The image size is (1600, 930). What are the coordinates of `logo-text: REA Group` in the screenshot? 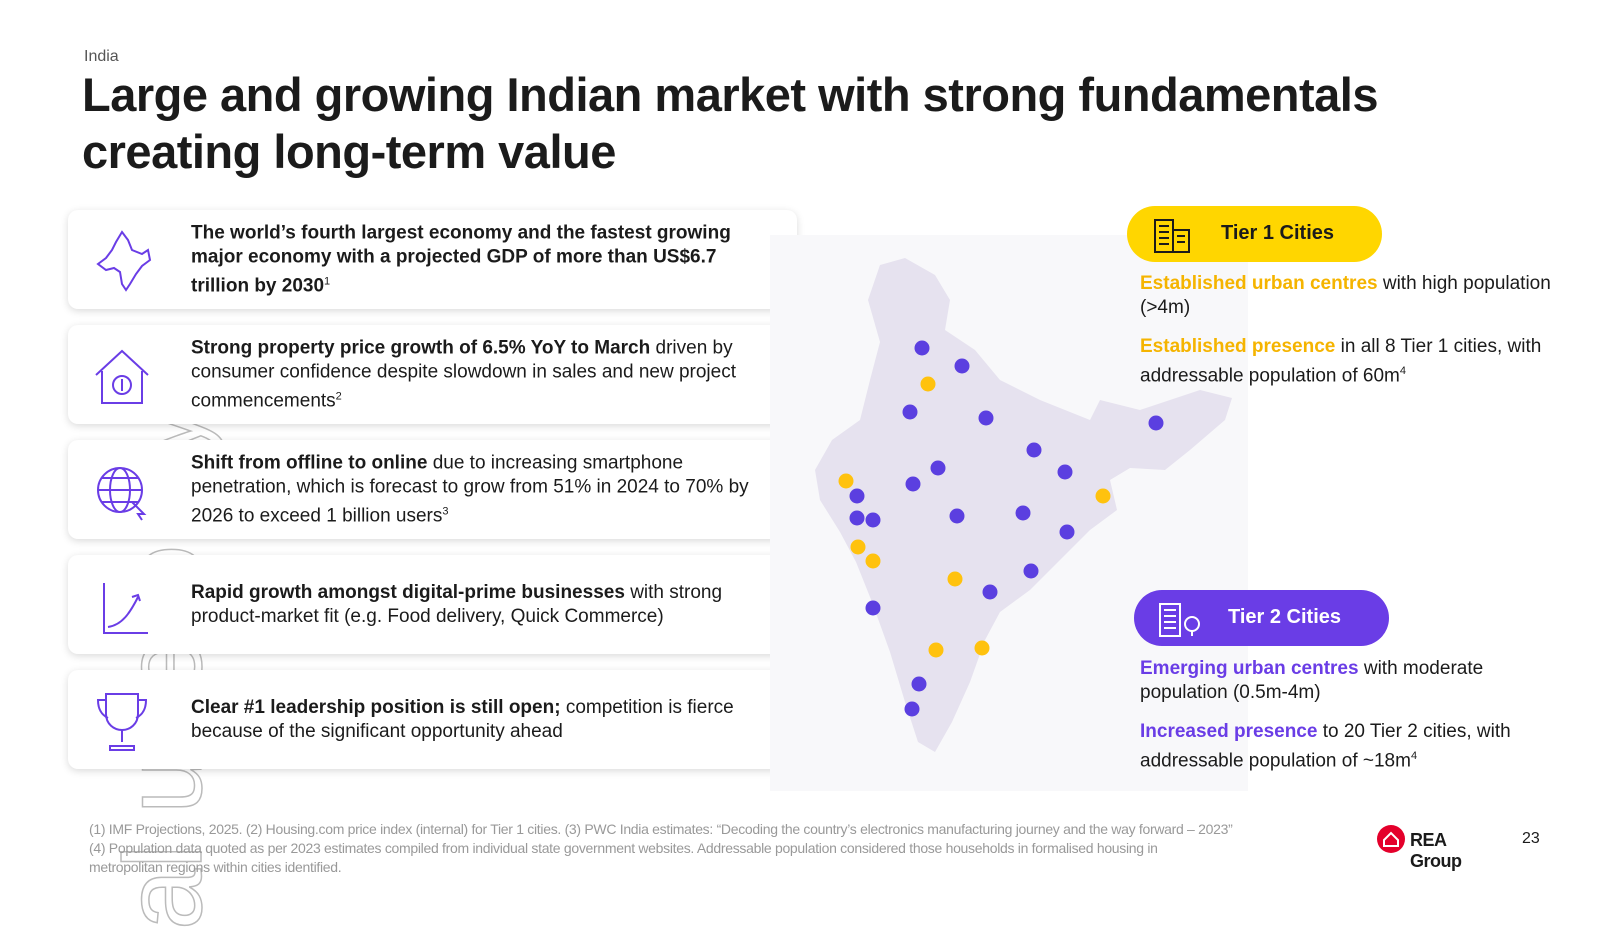 It's located at (1436, 850).